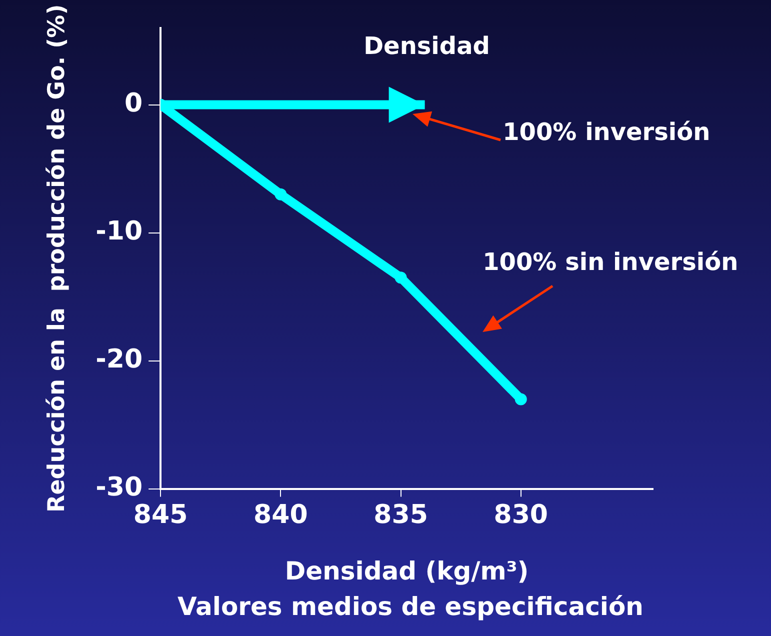 This screenshot has height=636, width=771. Describe the element at coordinates (410, 606) in the screenshot. I see `text: Valores medios de especificación` at that location.